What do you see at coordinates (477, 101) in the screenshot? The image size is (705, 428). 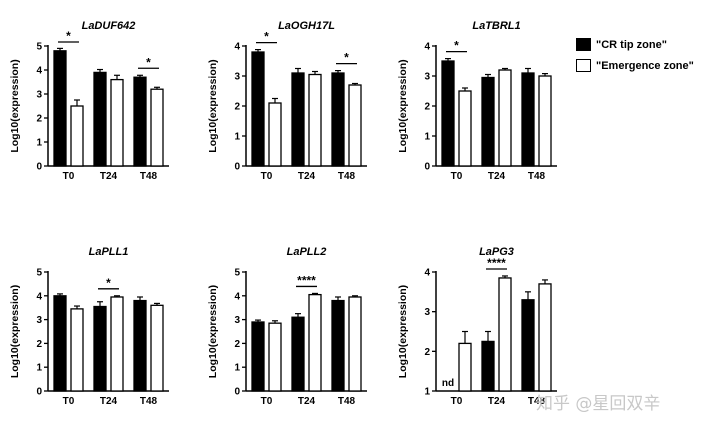 I see `chart-panel-latbrl1: LaTBRL1 Log10(expression) 0 1 2 3 4 T0 T24 T48 *` at bounding box center [477, 101].